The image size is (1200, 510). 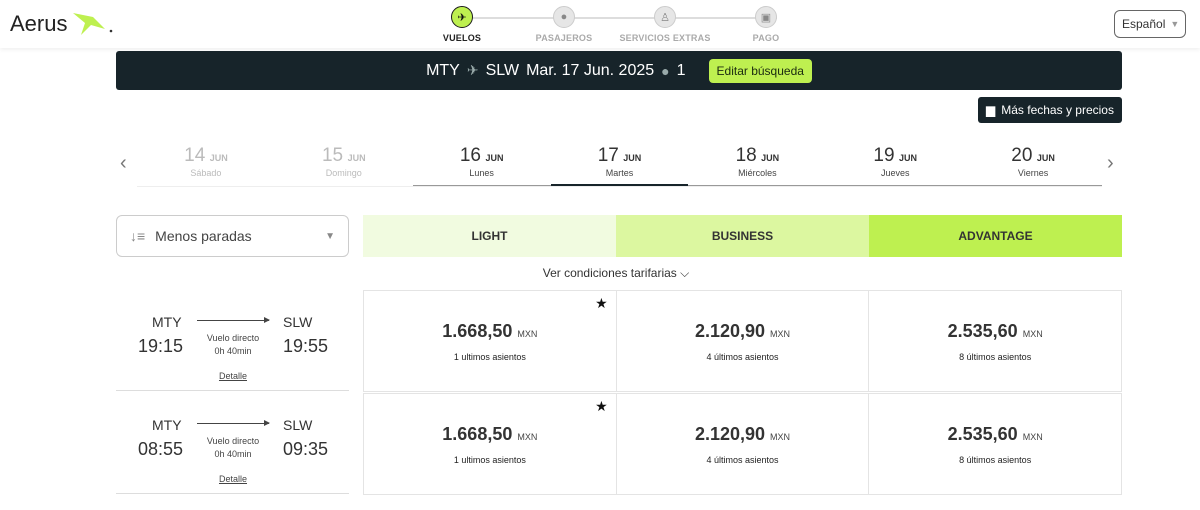 I want to click on step-servicios-extras: ♙ SERVICIOS EXTRAS, so click(x=665, y=24).